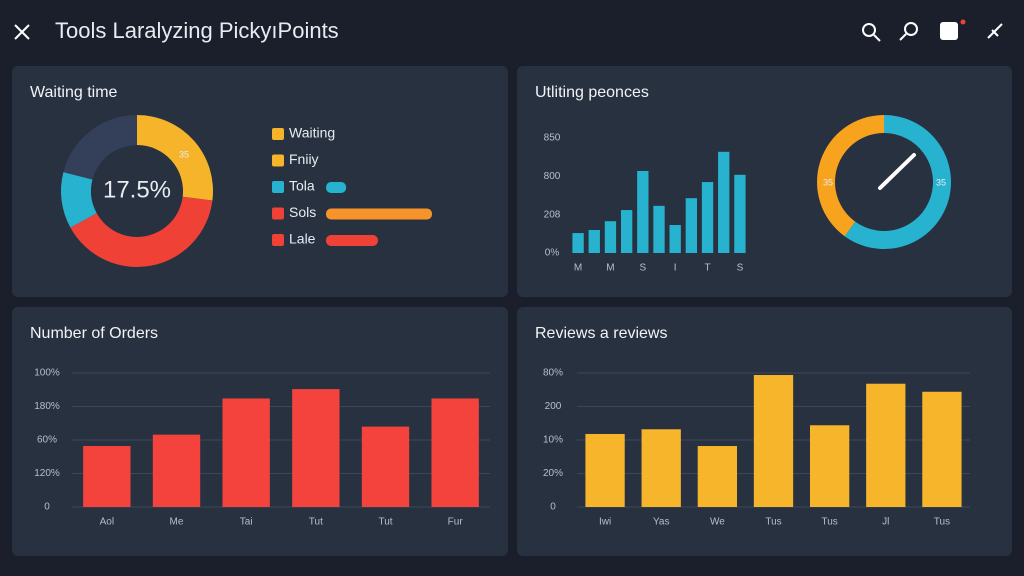 The height and width of the screenshot is (576, 1024). What do you see at coordinates (897, 171) in the screenshot?
I see `gauge-needle` at bounding box center [897, 171].